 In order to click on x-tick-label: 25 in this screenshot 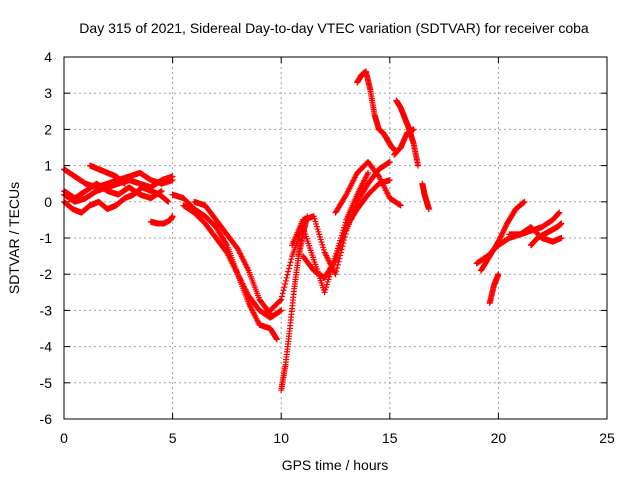, I will do `click(607, 438)`.